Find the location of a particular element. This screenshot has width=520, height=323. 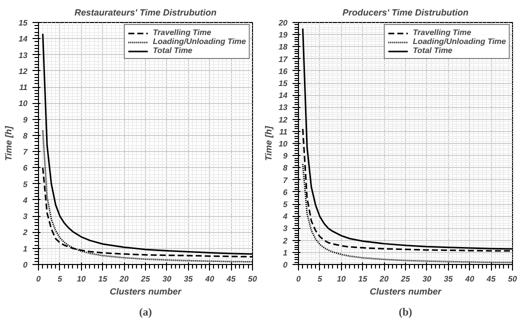

chart-title: Producers' Time Distrubution is located at coordinates (405, 13).